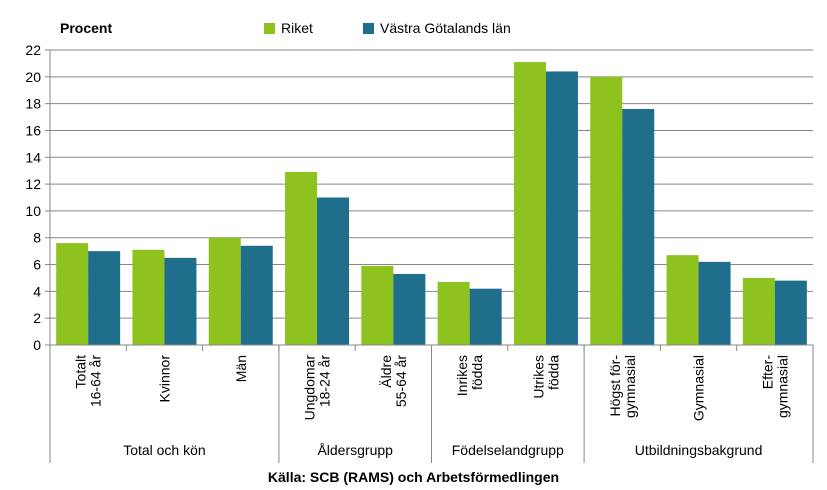 This screenshot has width=827, height=490. I want to click on y-tick-label: 6, so click(37, 265).